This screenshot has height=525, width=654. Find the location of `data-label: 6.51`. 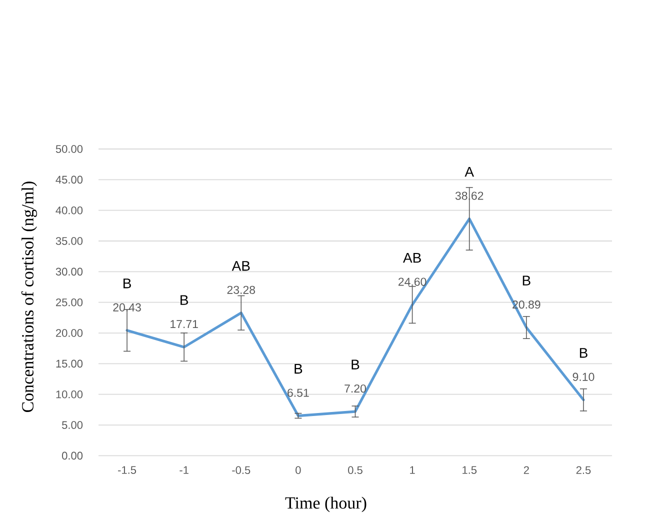

data-label: 6.51 is located at coordinates (298, 392).